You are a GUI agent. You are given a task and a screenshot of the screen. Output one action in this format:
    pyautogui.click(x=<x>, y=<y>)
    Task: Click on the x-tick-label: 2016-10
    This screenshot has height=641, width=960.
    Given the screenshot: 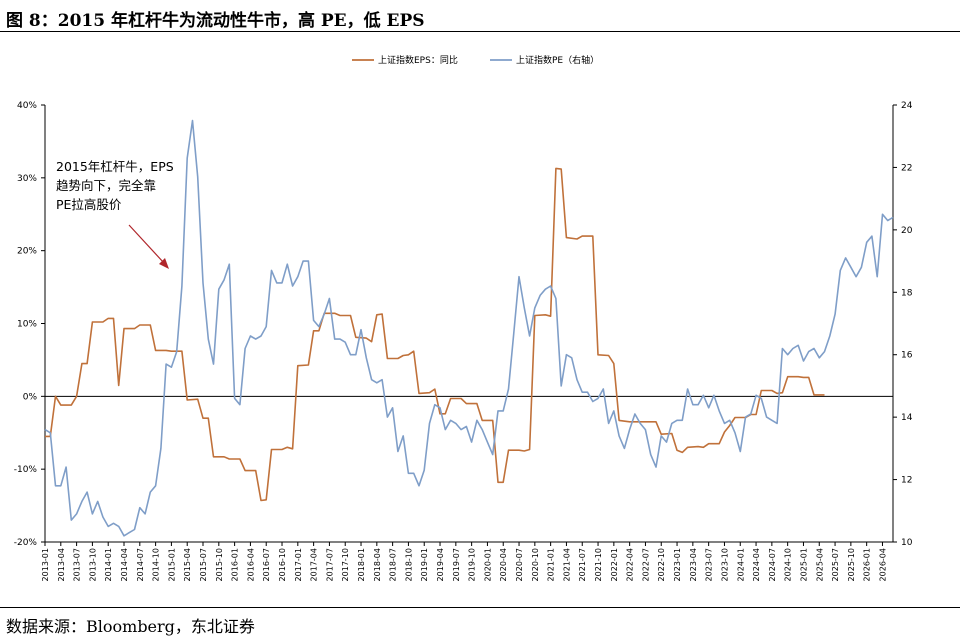 What is the action you would take?
    pyautogui.click(x=282, y=564)
    